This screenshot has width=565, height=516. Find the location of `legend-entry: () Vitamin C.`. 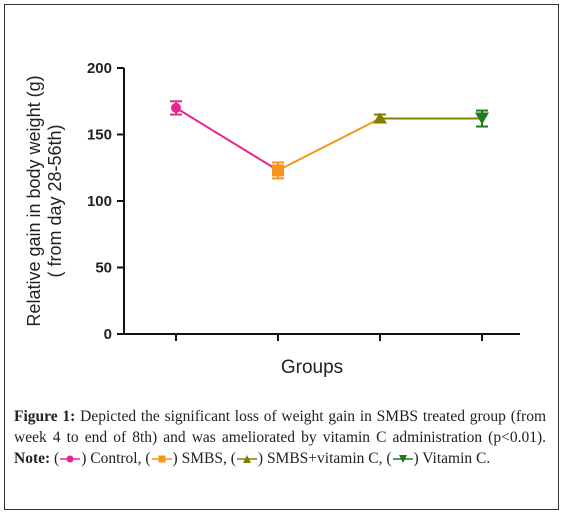

legend-entry: () Vitamin C. is located at coordinates (436, 458).